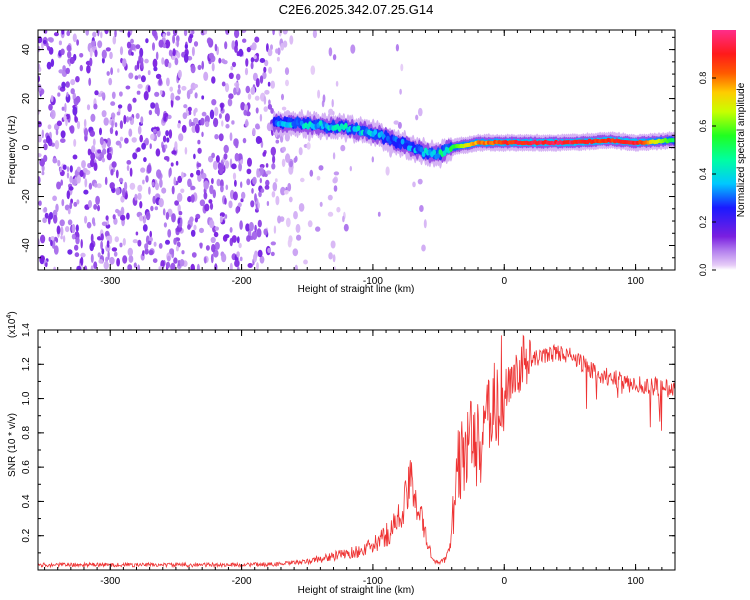 The image size is (750, 600). What do you see at coordinates (356, 9) in the screenshot?
I see `figure-title: C2E6.2025.342.07.25.G14` at bounding box center [356, 9].